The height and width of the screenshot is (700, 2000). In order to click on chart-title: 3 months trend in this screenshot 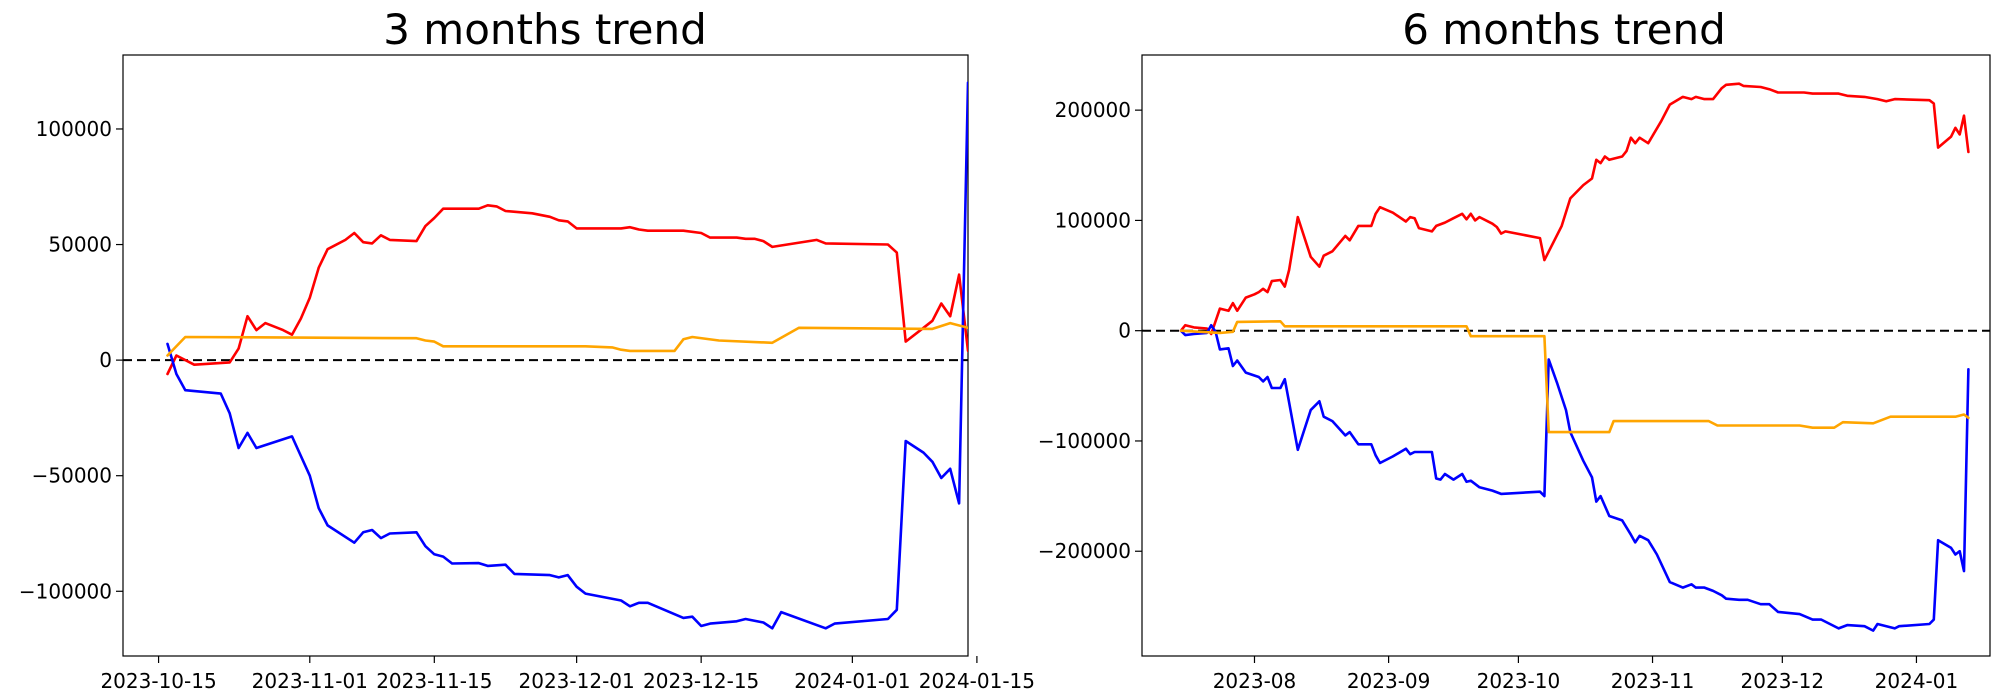, I will do `click(545, 29)`.